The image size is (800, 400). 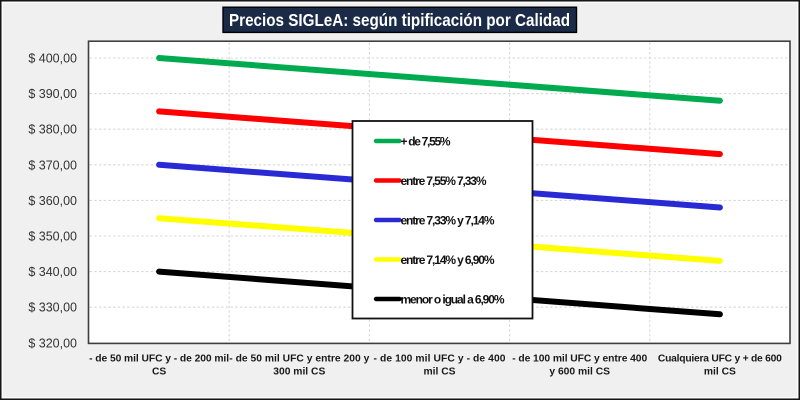 What do you see at coordinates (52, 201) in the screenshot?
I see `svg-text: $ 360,00` at bounding box center [52, 201].